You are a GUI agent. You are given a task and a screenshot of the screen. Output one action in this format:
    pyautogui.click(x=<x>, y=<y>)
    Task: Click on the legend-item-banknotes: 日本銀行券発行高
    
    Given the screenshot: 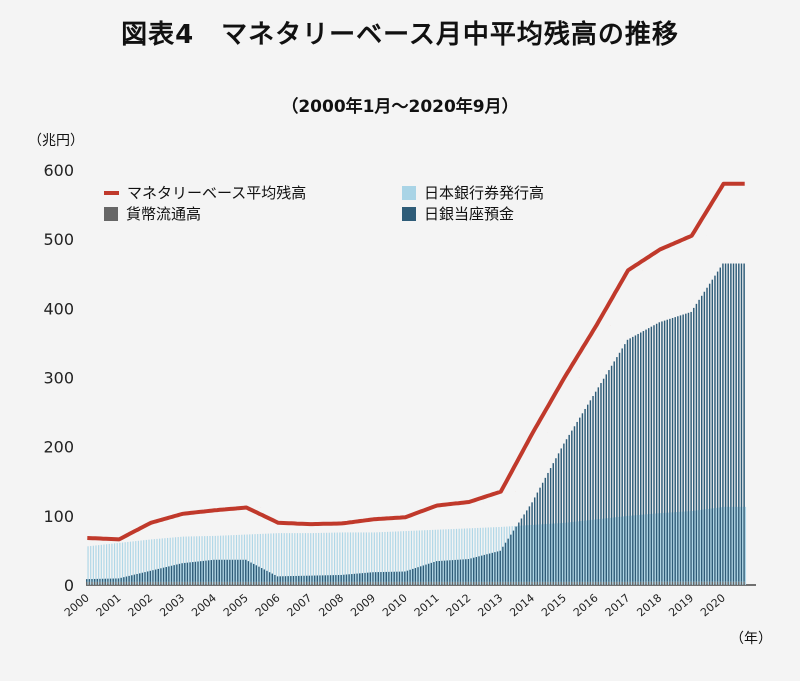 What is the action you would take?
    pyautogui.click(x=473, y=192)
    